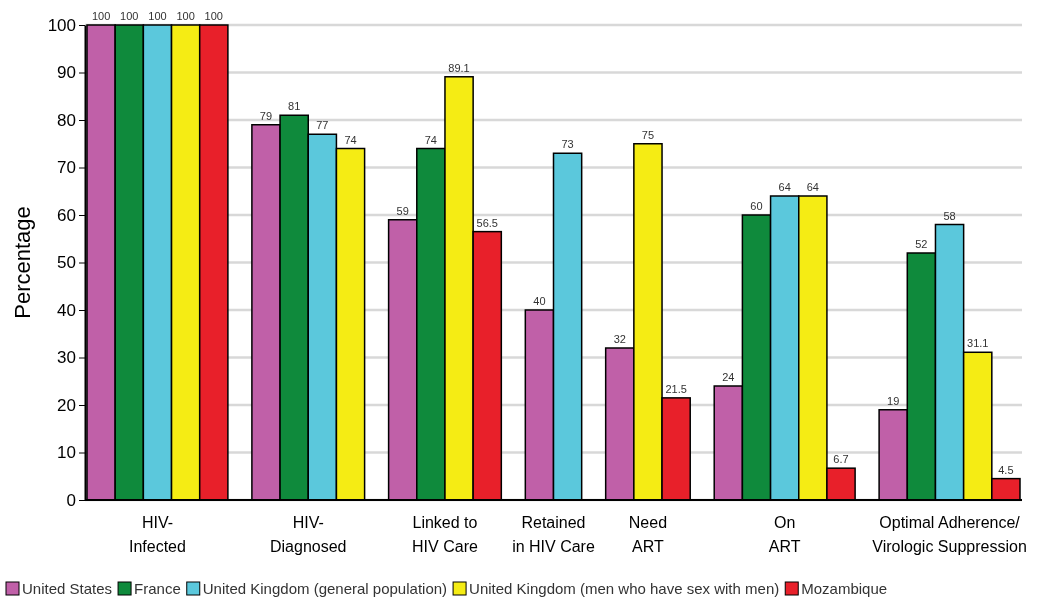 The image size is (1048, 602). I want to click on legend-label: Mozambique, so click(844, 588).